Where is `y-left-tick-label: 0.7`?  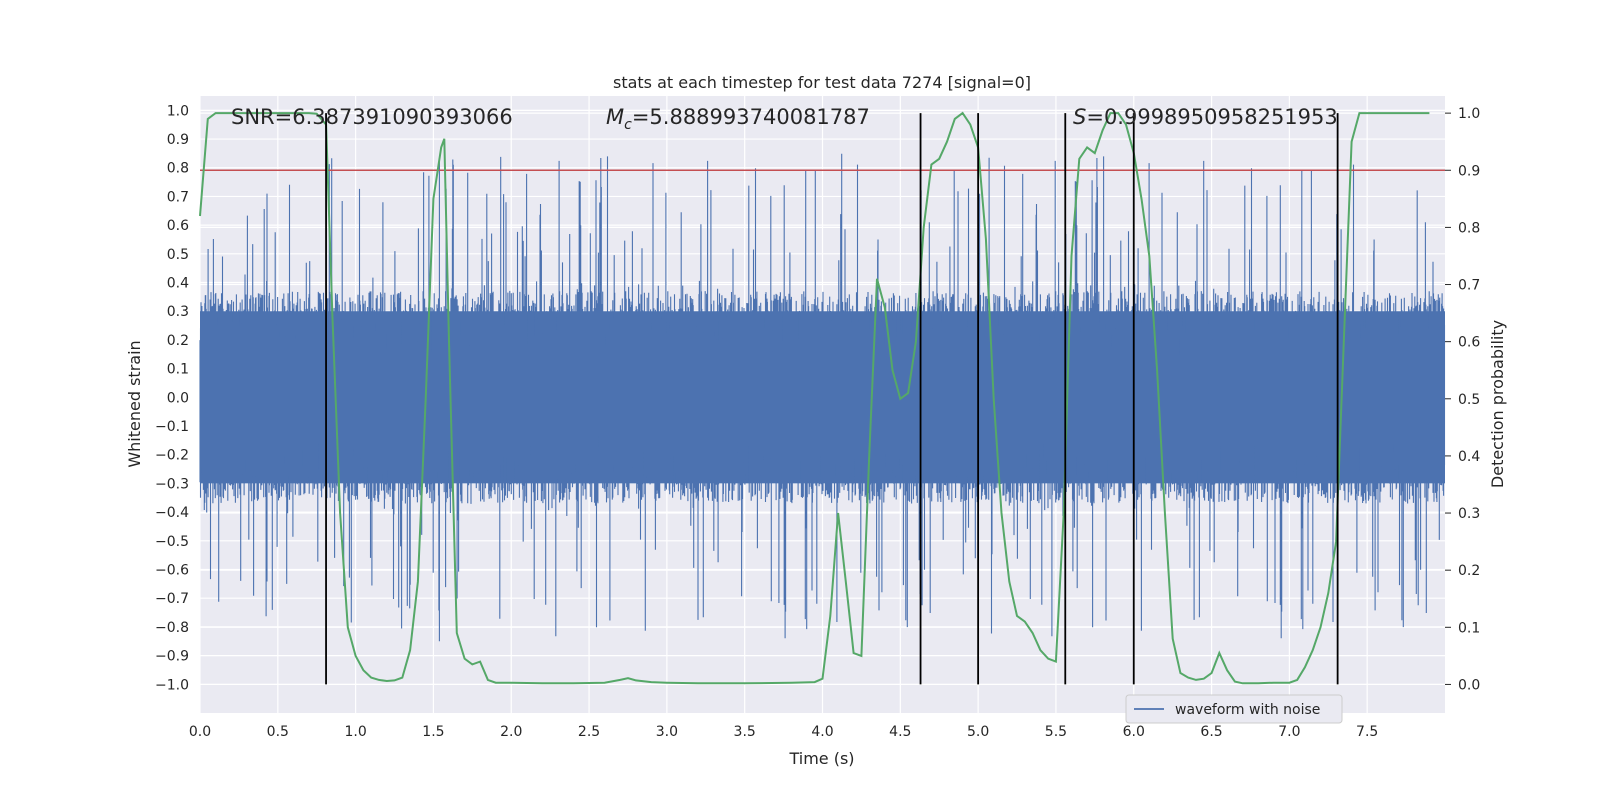
y-left-tick-label: 0.7 is located at coordinates (178, 197).